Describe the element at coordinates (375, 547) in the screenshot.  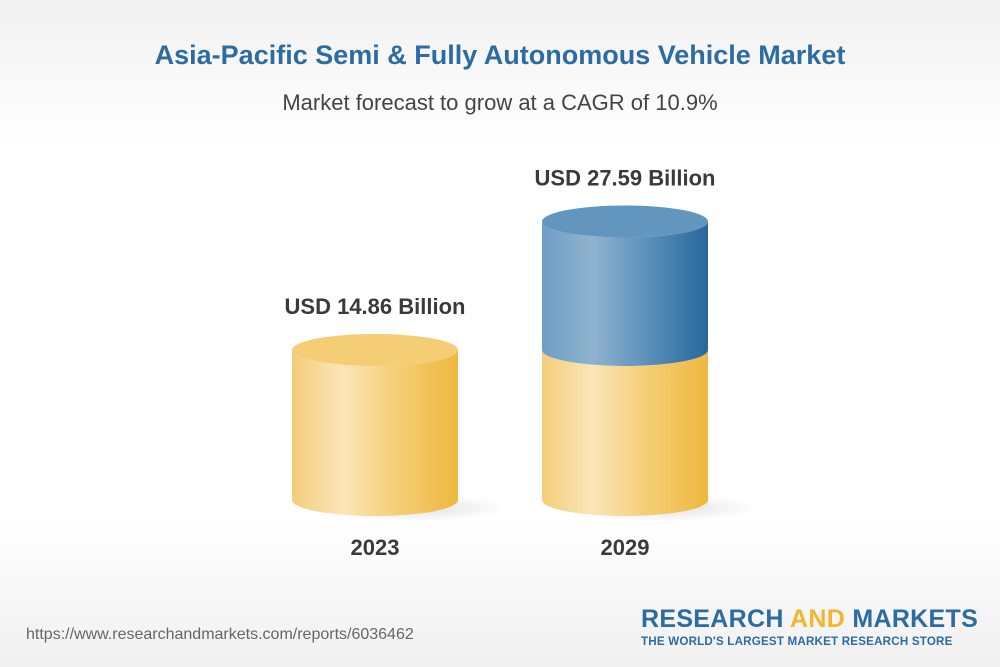
I see `category-label: 2023` at that location.